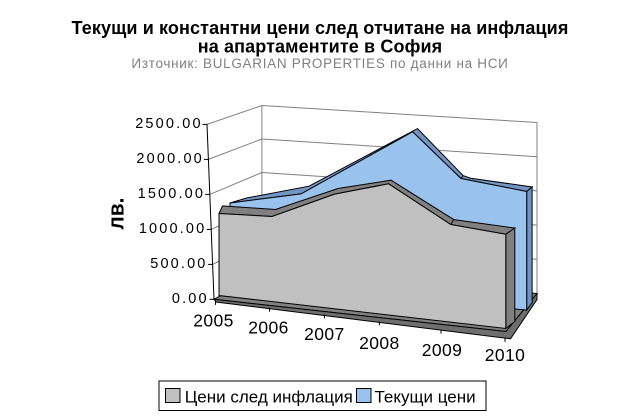  Describe the element at coordinates (168, 124) in the screenshot. I see `svg-text: 2500.00` at that location.